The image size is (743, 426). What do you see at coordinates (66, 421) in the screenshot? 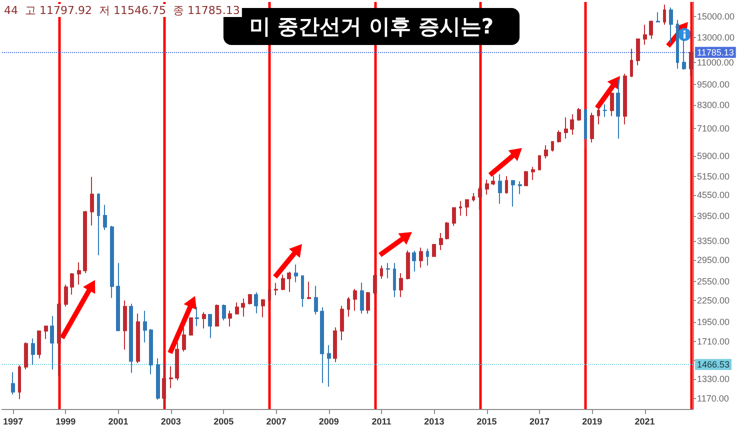
I see `x-tick-label: 1999` at bounding box center [66, 421].